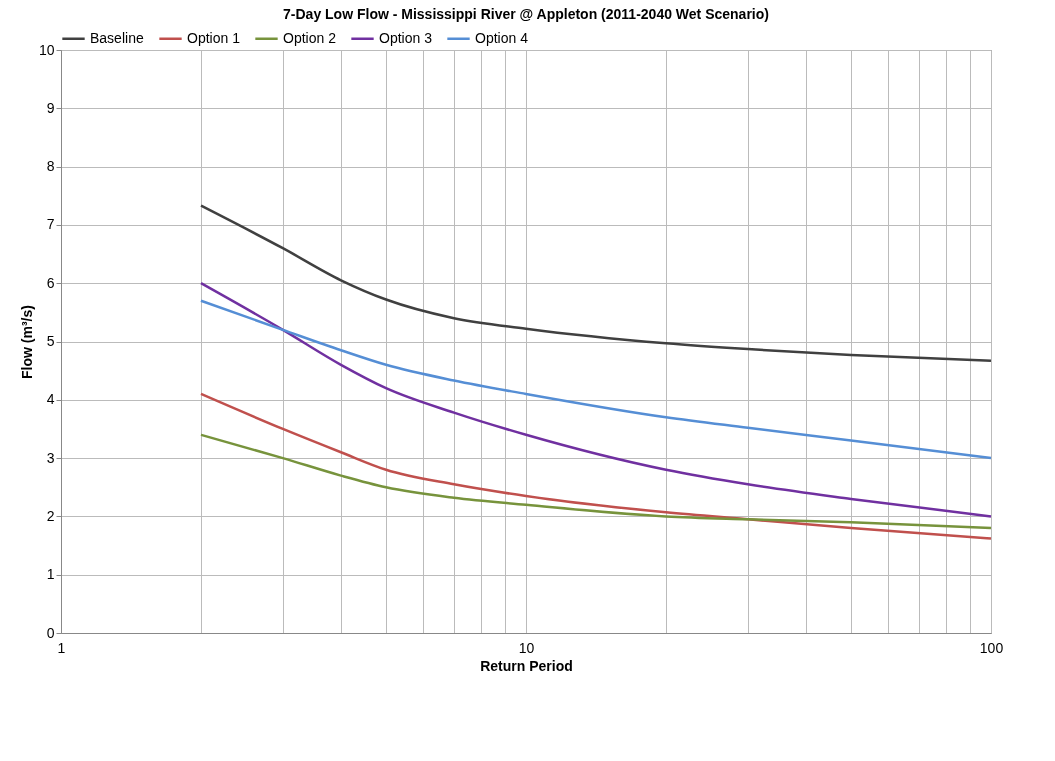  Describe the element at coordinates (50, 166) in the screenshot. I see `y-tick-label: 8` at that location.